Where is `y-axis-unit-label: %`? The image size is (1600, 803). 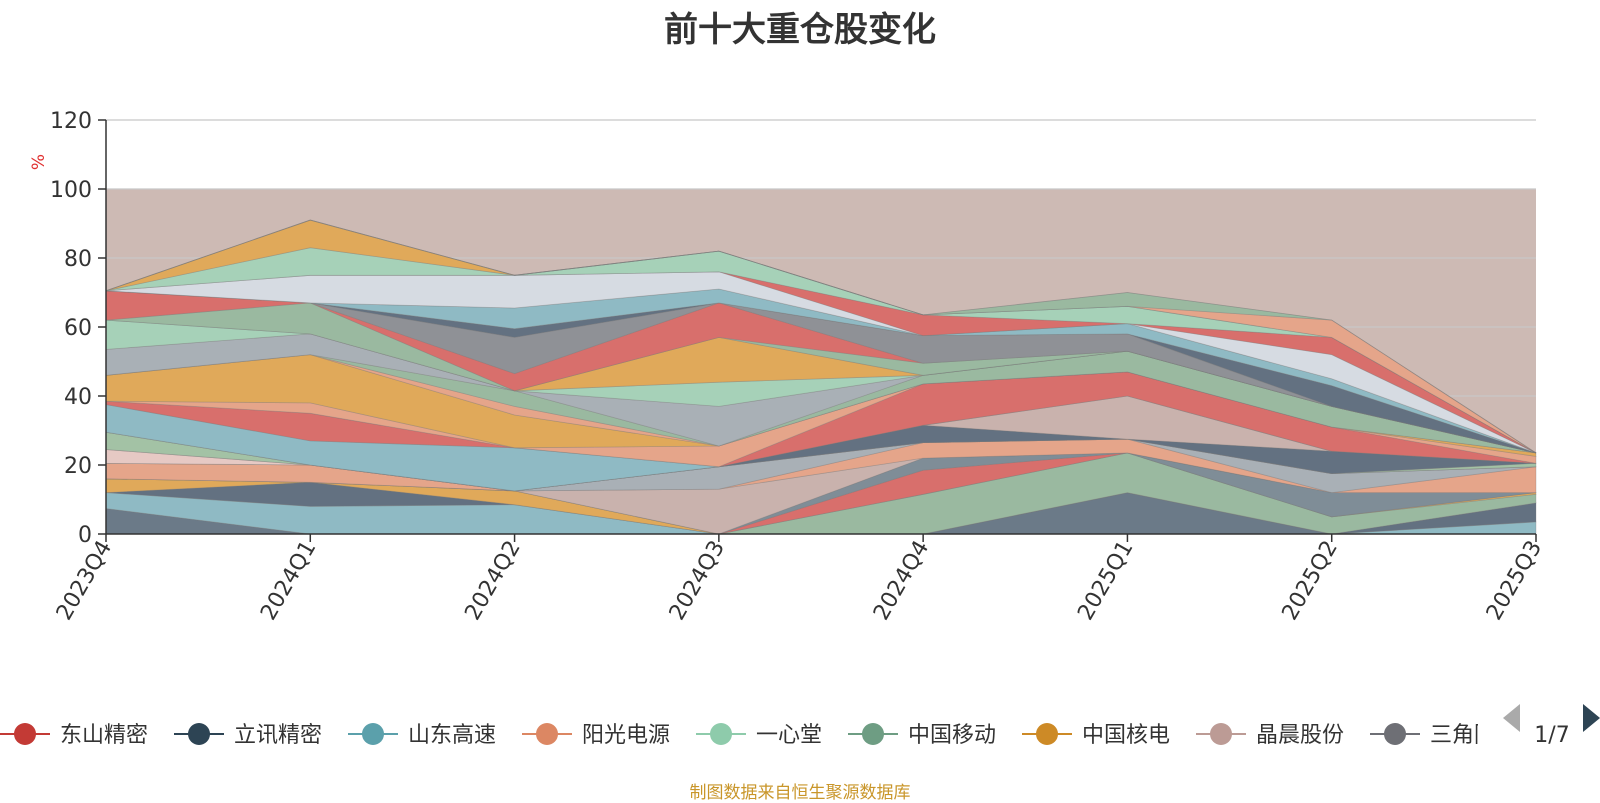 y-axis-unit-label: % is located at coordinates (39, 162).